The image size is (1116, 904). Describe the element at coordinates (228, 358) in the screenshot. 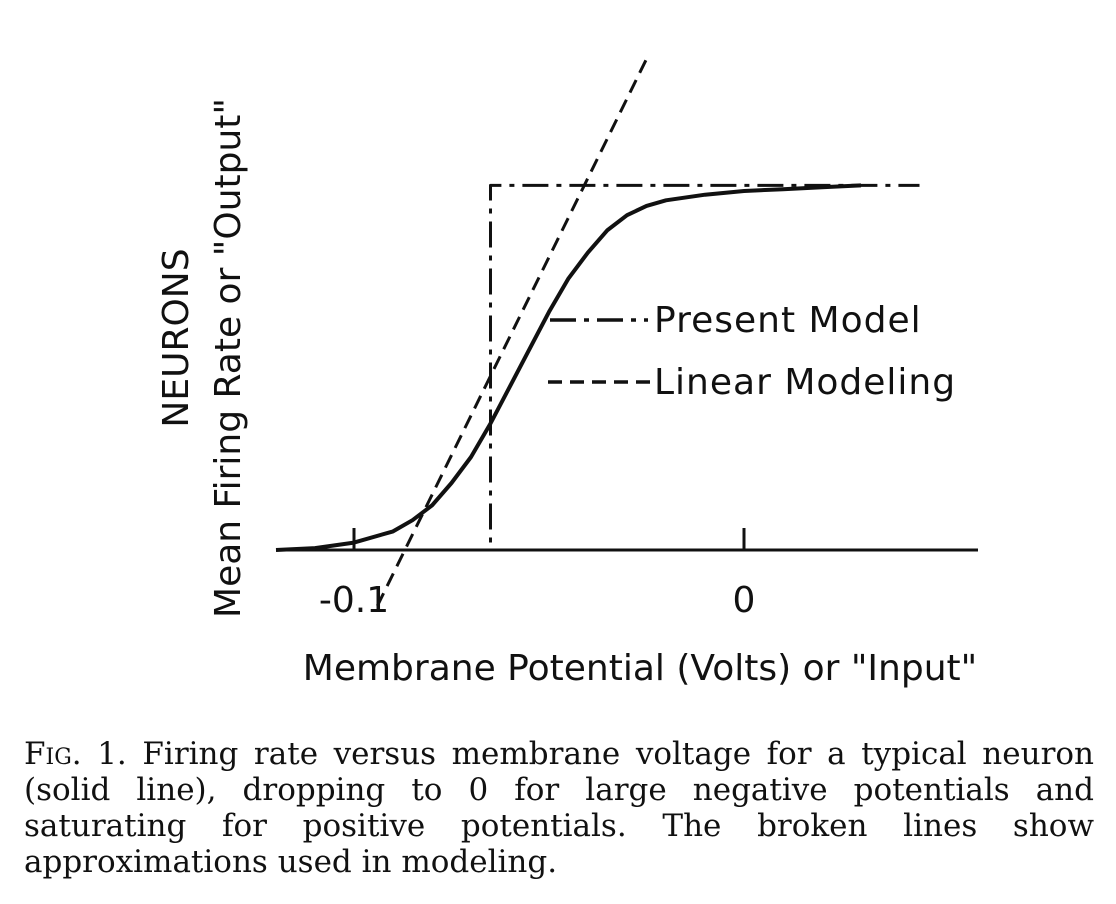

I see `y-axis-label-line2: Mean Firing Rate or "Output"` at that location.